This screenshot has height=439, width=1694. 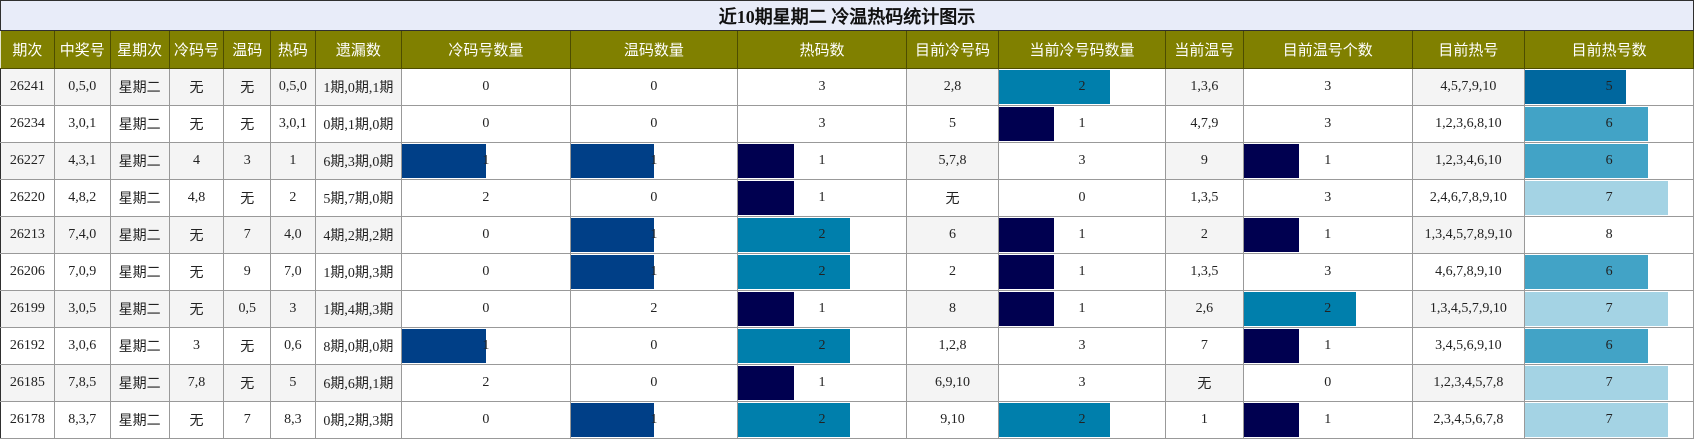 What do you see at coordinates (358, 309) in the screenshot?
I see `missing-count-cell: 1期,4期,3期` at bounding box center [358, 309].